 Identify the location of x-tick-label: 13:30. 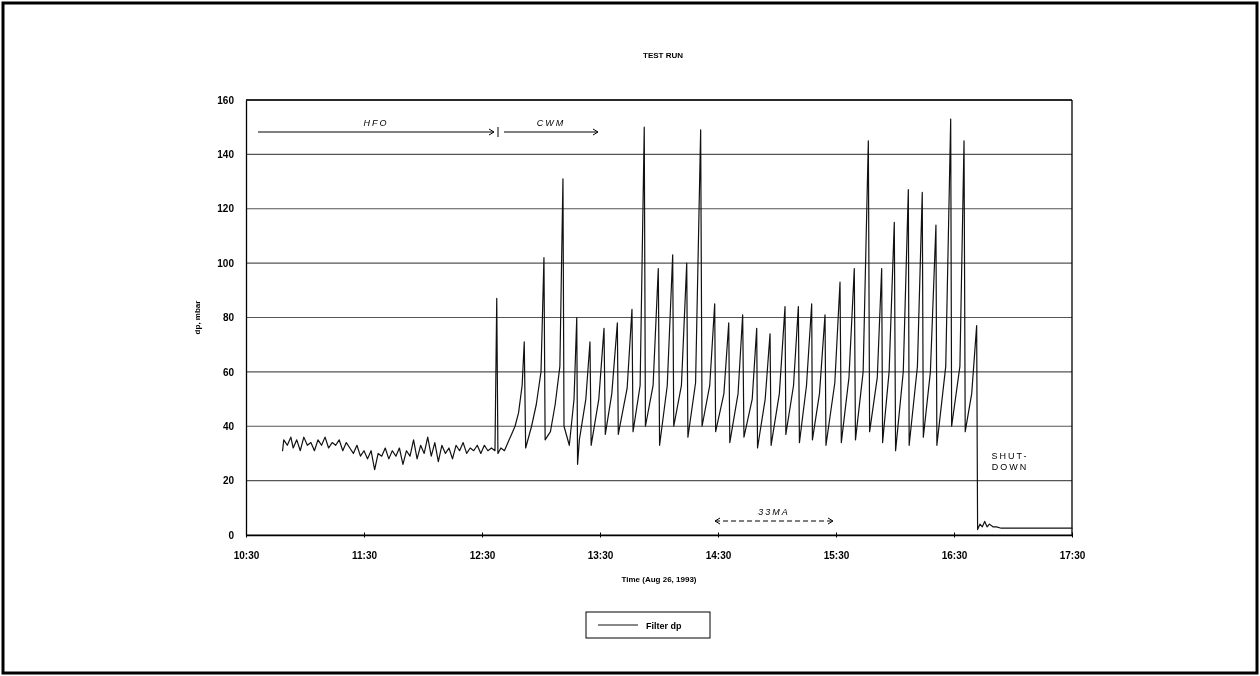
(600, 555).